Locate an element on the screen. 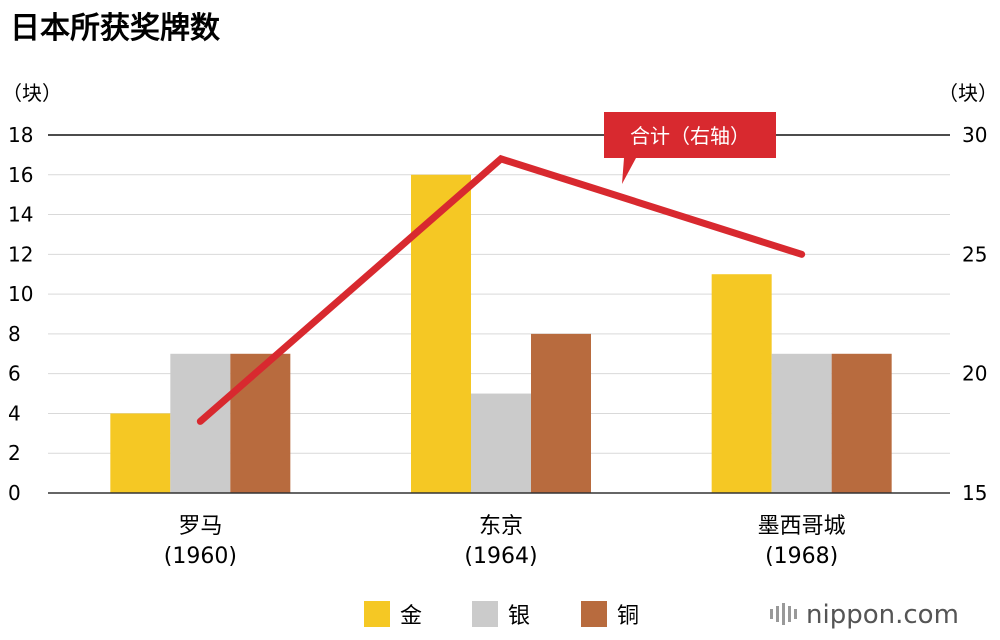  category-year-label: (1960) is located at coordinates (200, 556).